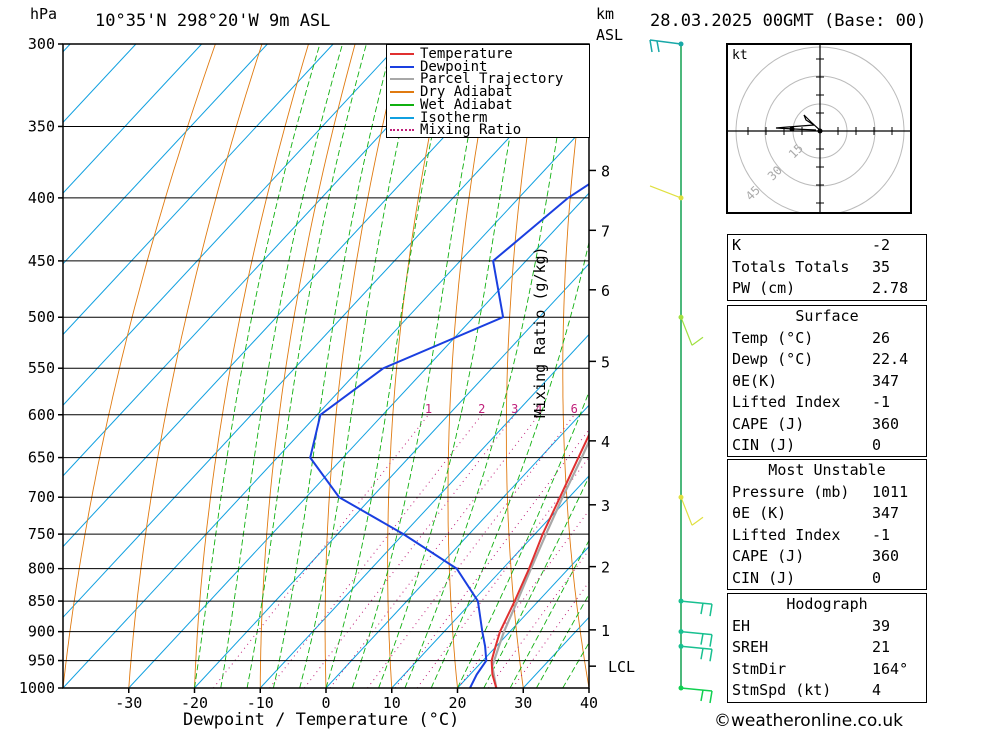  Describe the element at coordinates (128, 703) in the screenshot. I see `temperature-tick-label: -30` at that location.